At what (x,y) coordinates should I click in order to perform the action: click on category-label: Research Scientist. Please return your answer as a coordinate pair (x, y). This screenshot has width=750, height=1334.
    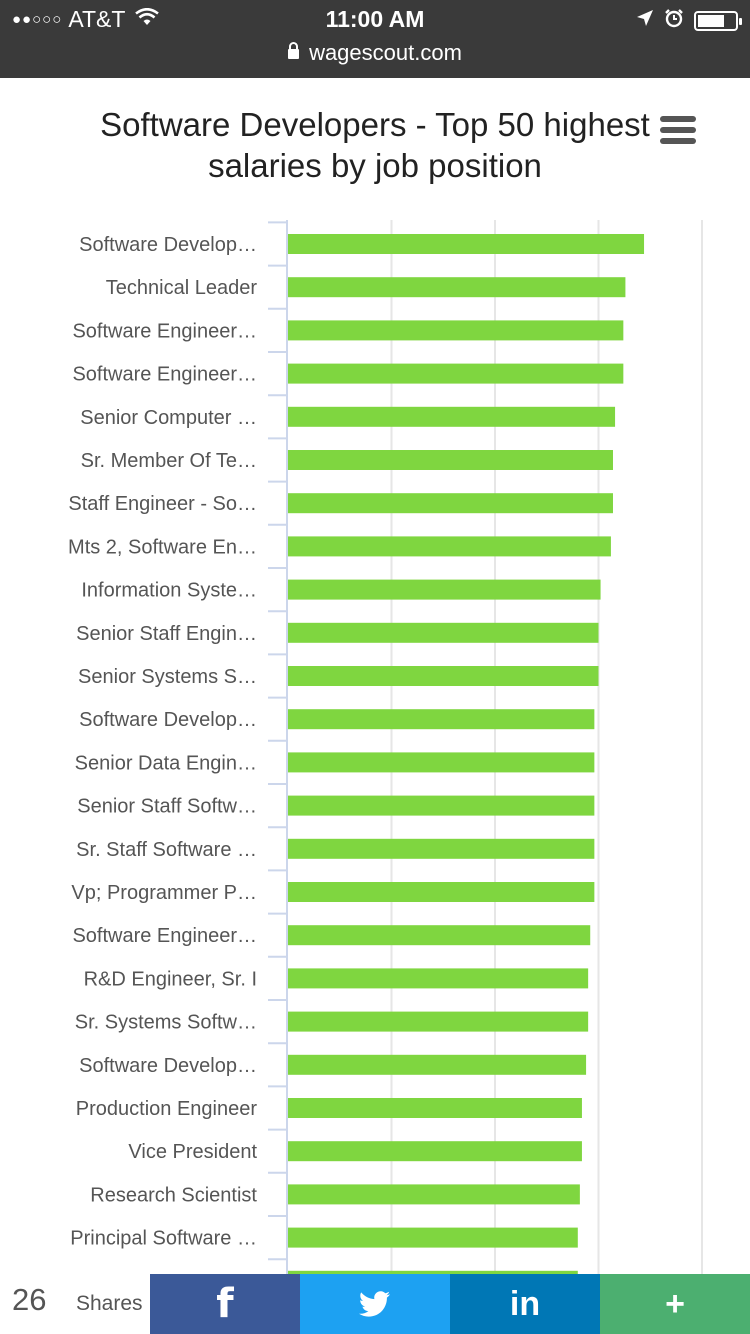
    Looking at the image, I should click on (173, 1195).